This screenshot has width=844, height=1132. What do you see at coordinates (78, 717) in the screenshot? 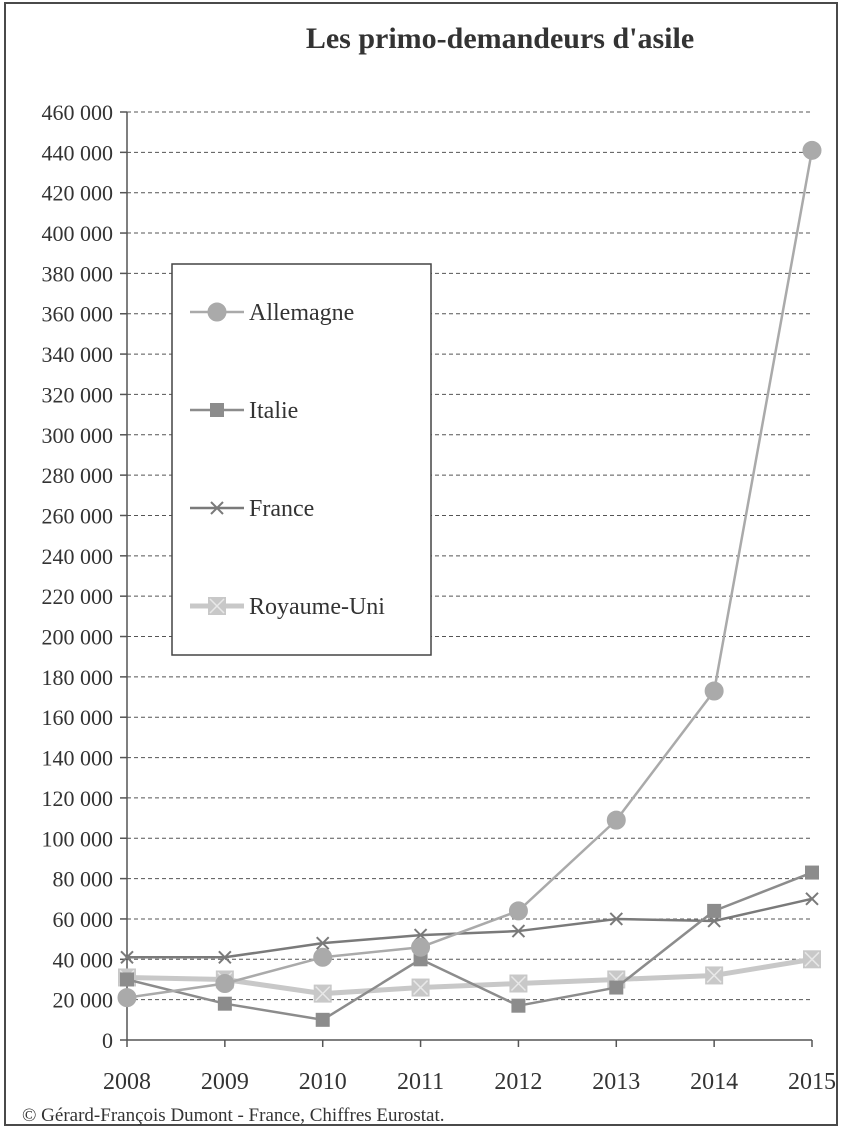
I see `y-tick-label: 160 000` at bounding box center [78, 717].